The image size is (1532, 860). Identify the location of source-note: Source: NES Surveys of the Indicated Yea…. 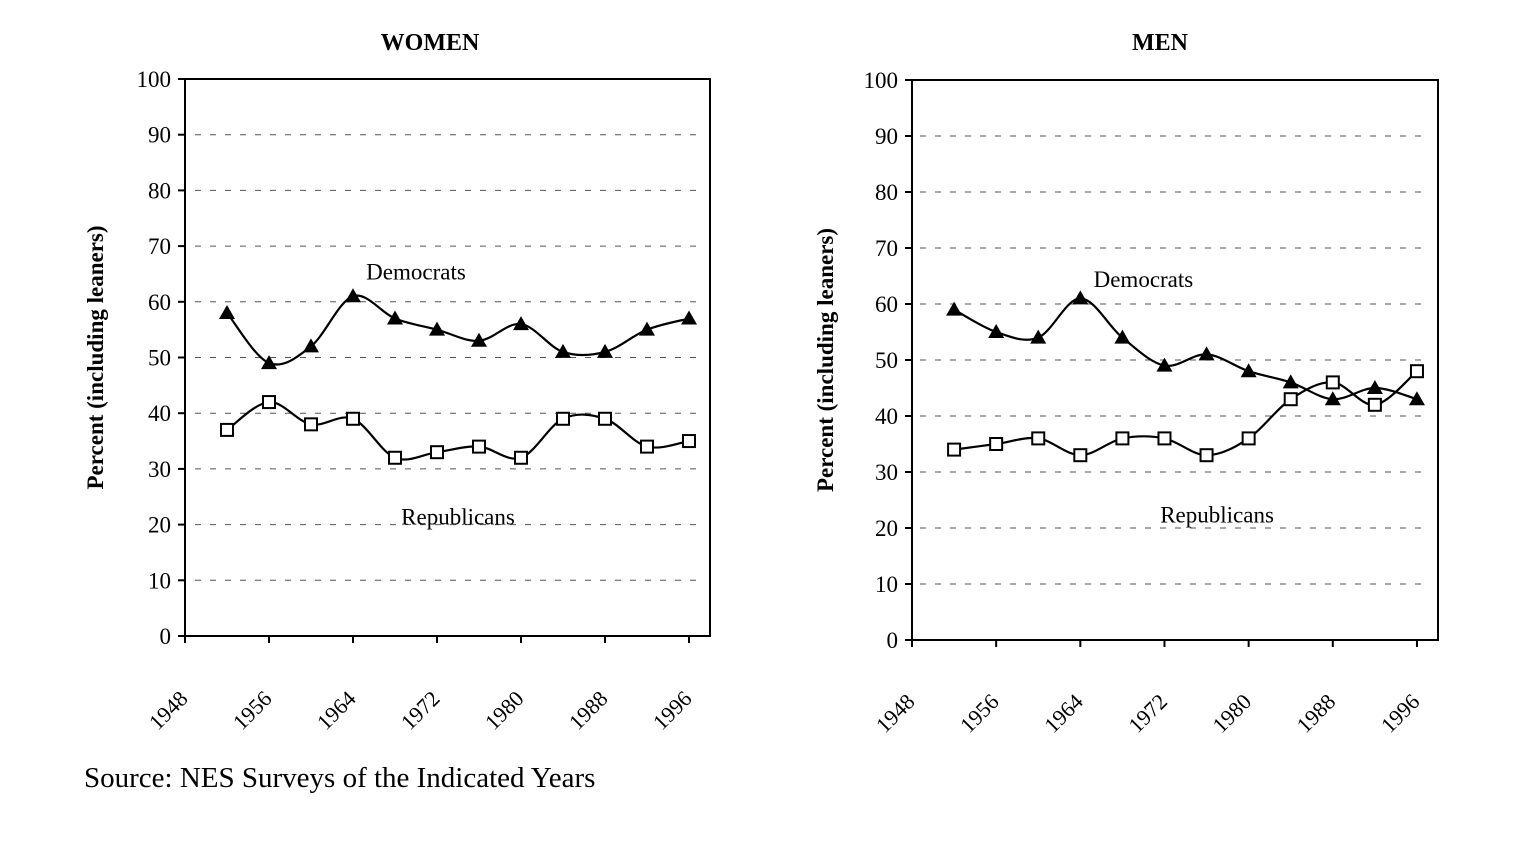
(340, 778).